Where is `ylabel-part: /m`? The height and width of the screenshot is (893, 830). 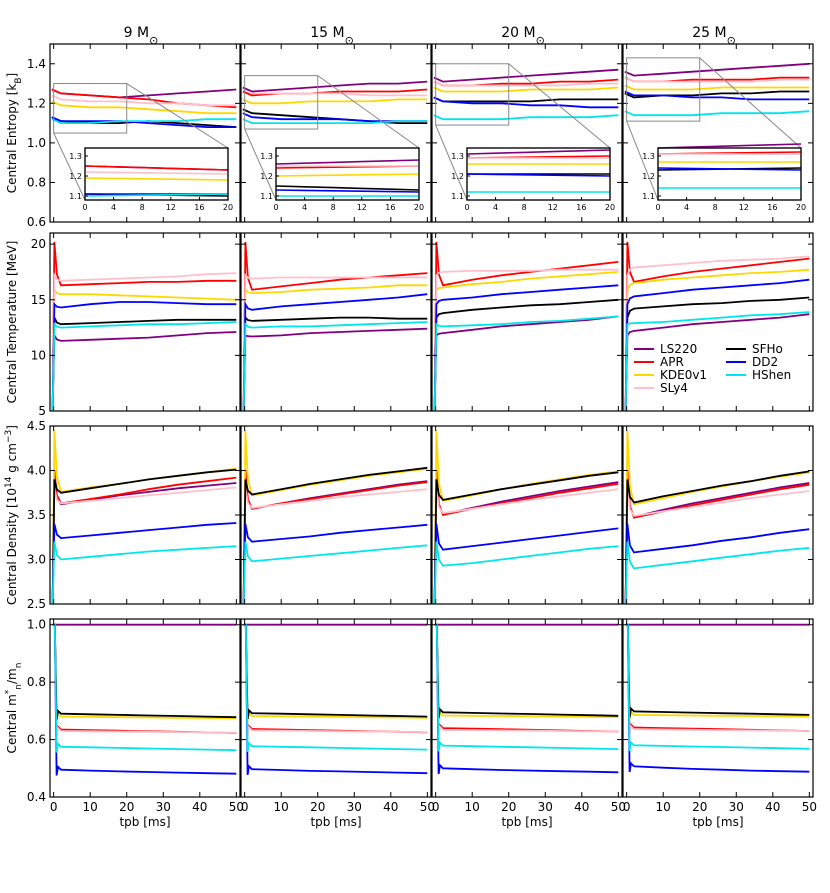
ylabel-part: /m is located at coordinates (12, 676).